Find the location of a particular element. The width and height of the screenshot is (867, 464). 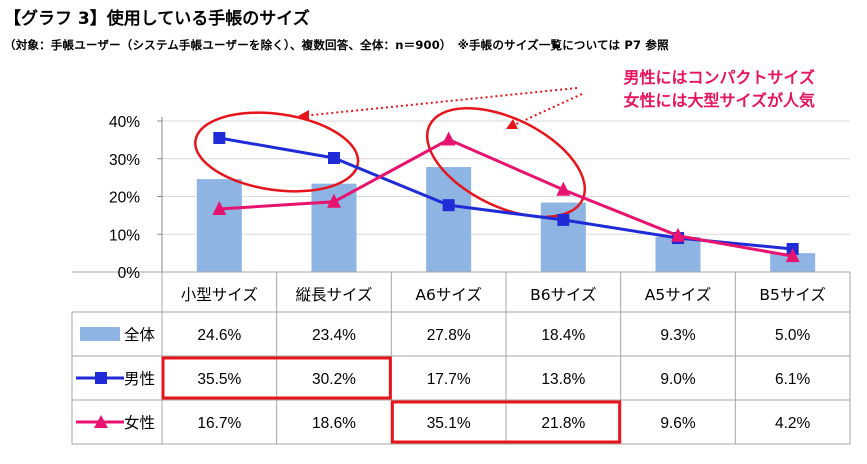

callout-pointer-male is located at coordinates (439, 102).